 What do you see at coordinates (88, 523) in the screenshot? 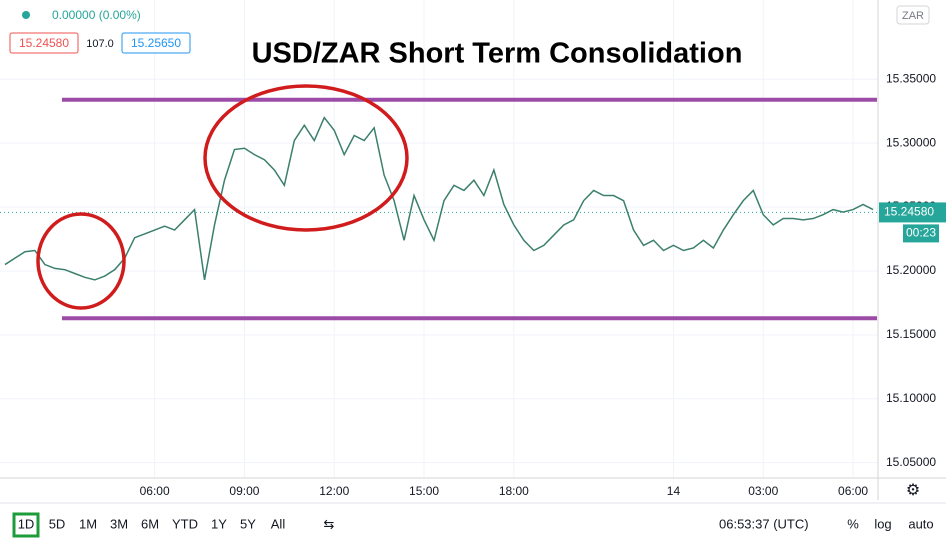
I see `range-button: 1M` at bounding box center [88, 523].